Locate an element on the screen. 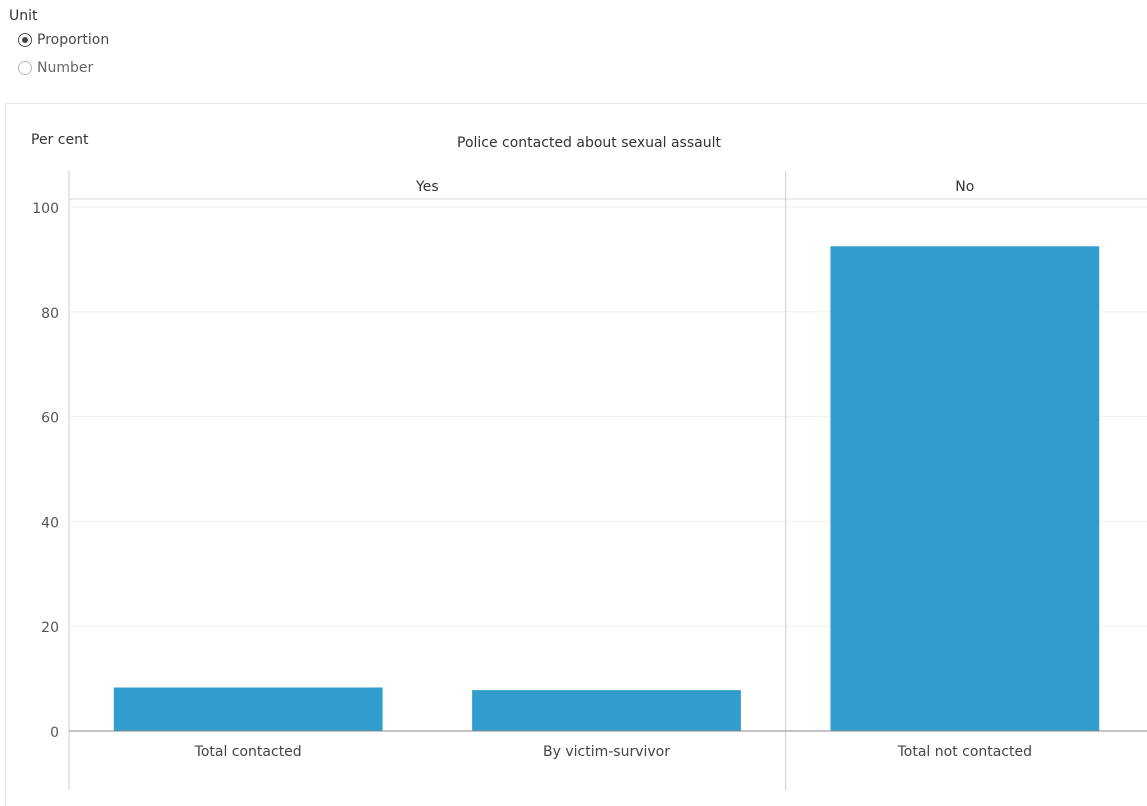 The width and height of the screenshot is (1147, 806). group-header-label: Yes is located at coordinates (427, 187).